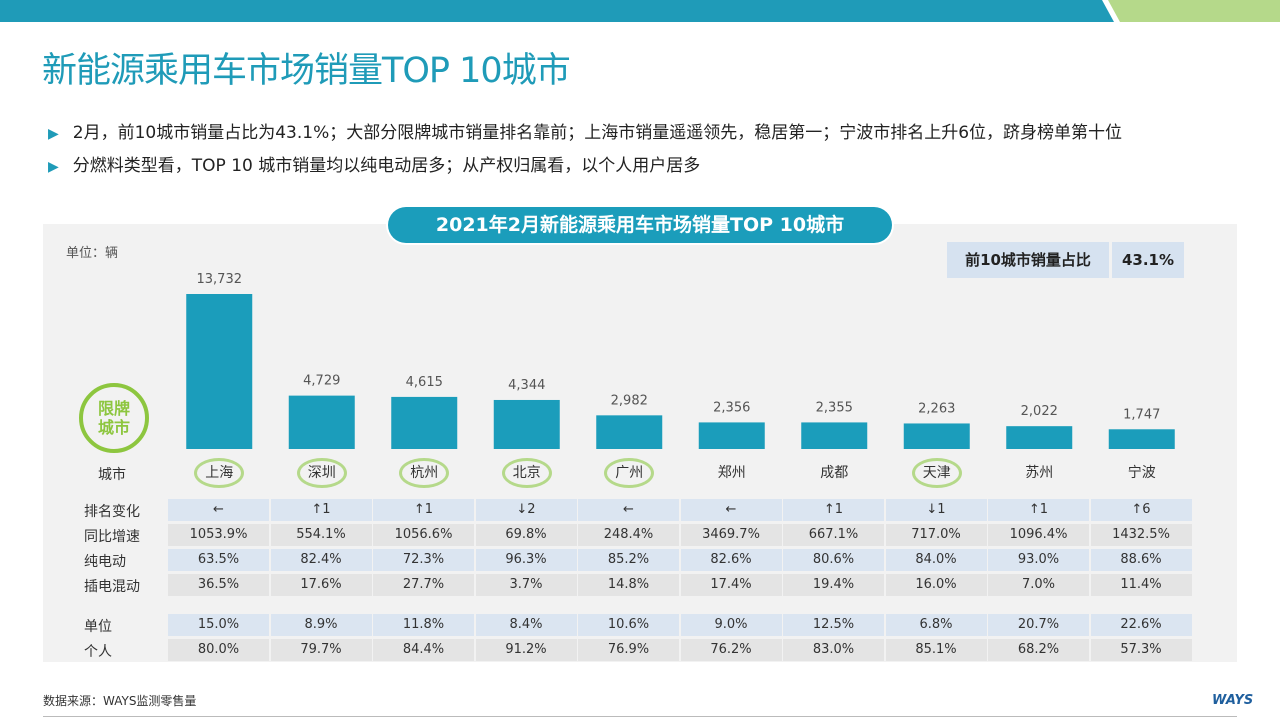 The height and width of the screenshot is (720, 1280). I want to click on table-cell: 76.9%, so click(628, 650).